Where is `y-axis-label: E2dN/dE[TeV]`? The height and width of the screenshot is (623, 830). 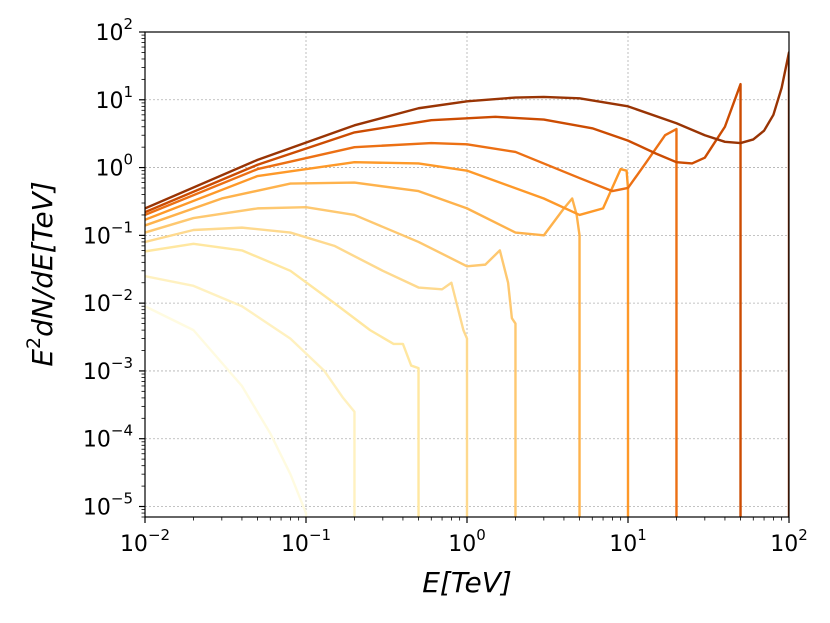
y-axis-label: E2dN/dE[TeV] is located at coordinates (41, 273).